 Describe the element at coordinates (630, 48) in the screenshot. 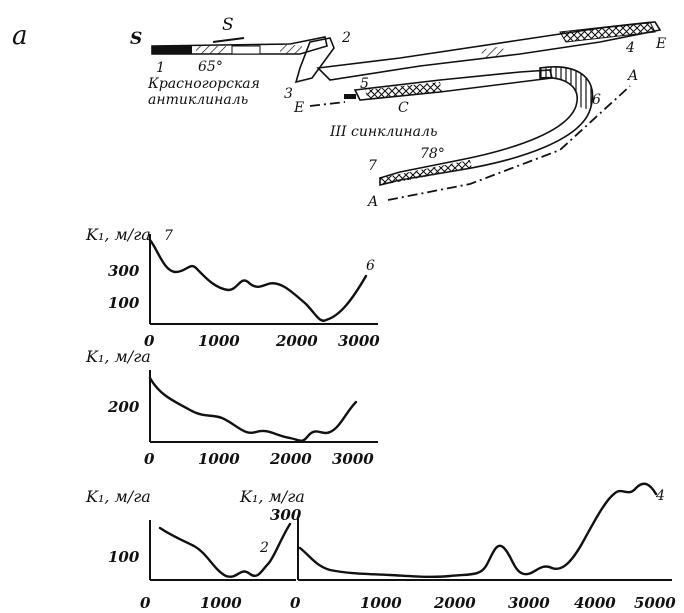

I see `label-4: 4` at that location.